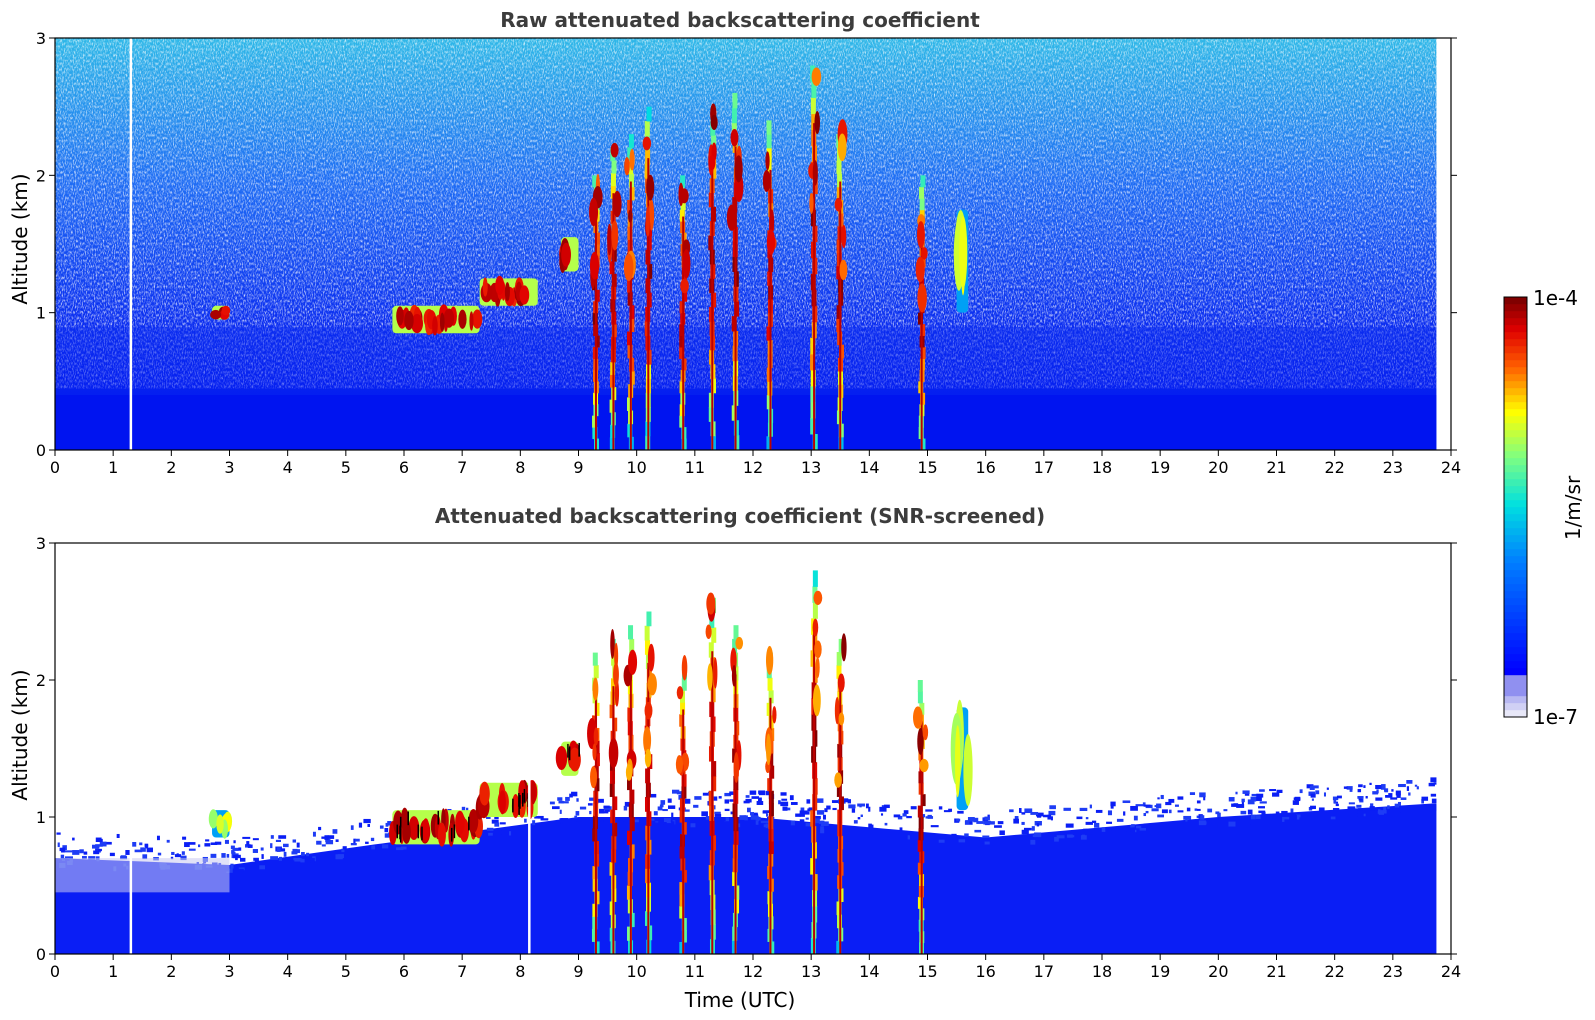 The height and width of the screenshot is (1020, 1595). I want to click on x-tick-label: 12, so click(753, 971).